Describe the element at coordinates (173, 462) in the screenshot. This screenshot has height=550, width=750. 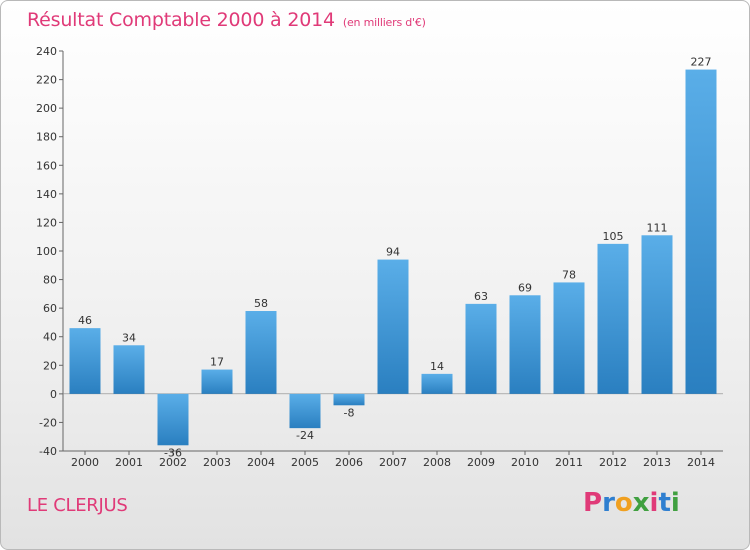
I see `x-tick-label: 2002` at that location.